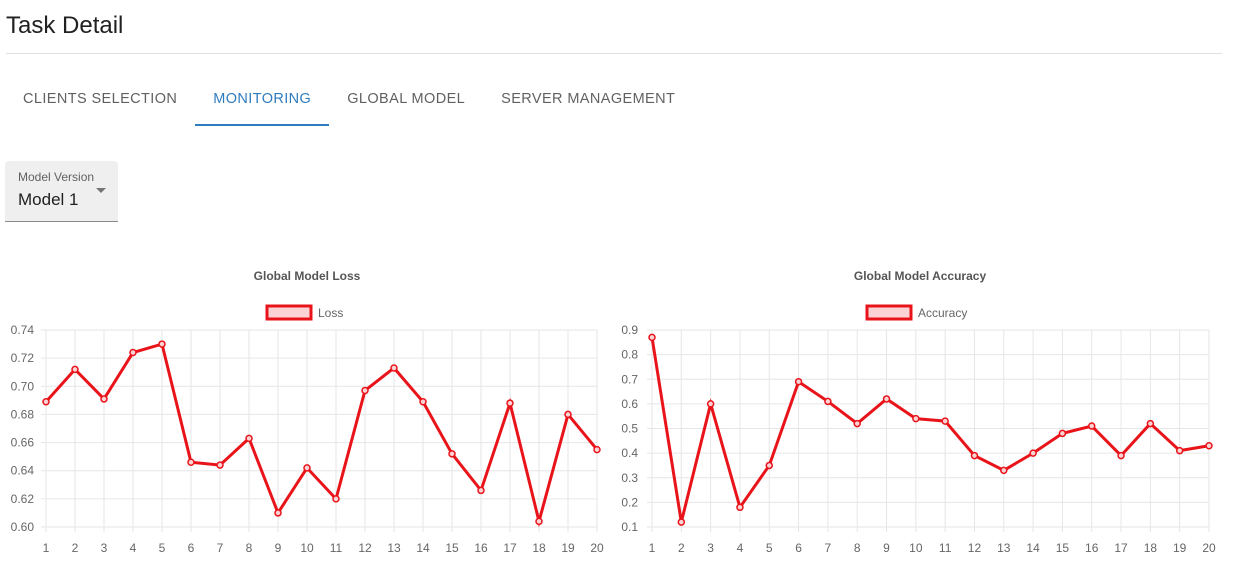 The height and width of the screenshot is (569, 1233). I want to click on loss-series-line, so click(321, 435).